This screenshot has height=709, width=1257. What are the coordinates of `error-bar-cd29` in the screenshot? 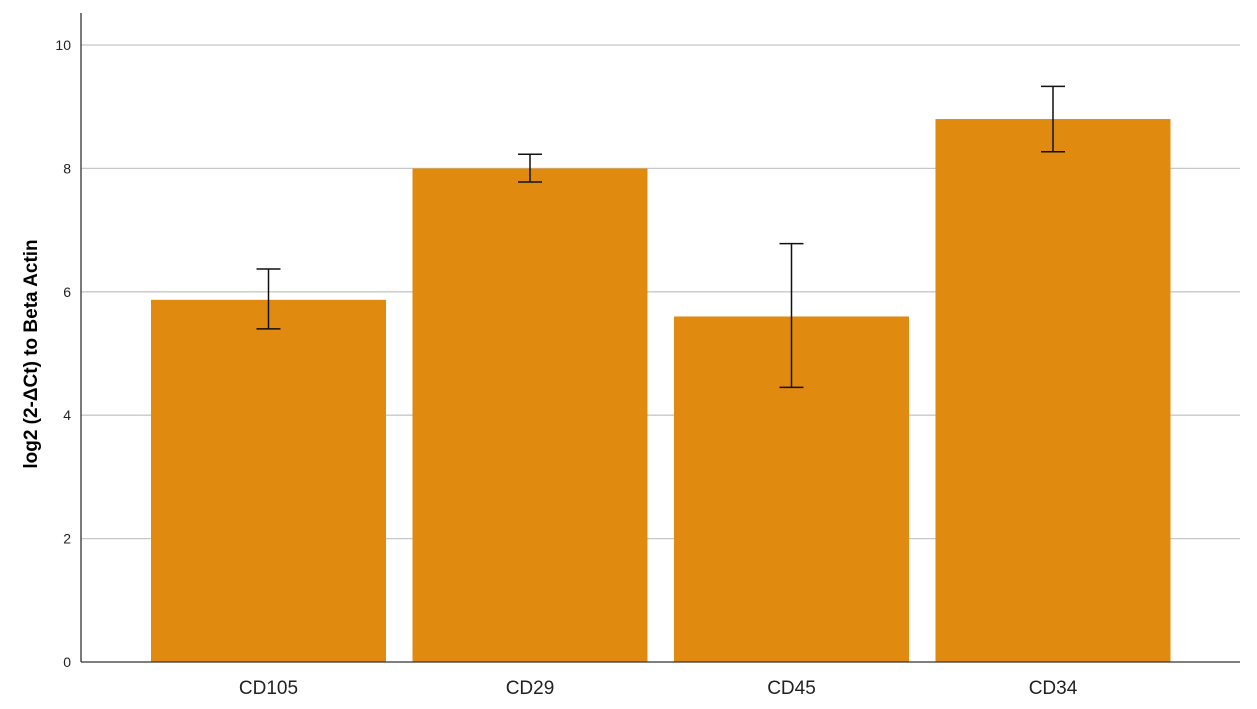 It's located at (530, 168).